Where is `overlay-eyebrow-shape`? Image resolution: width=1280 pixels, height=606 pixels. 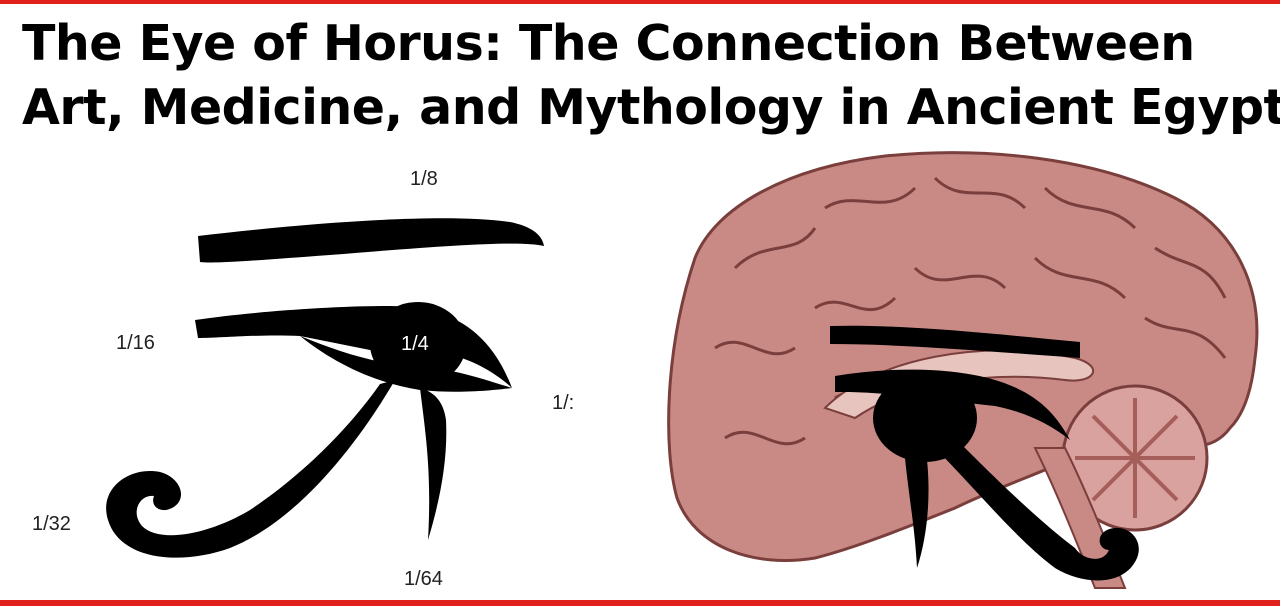 overlay-eyebrow-shape is located at coordinates (955, 341).